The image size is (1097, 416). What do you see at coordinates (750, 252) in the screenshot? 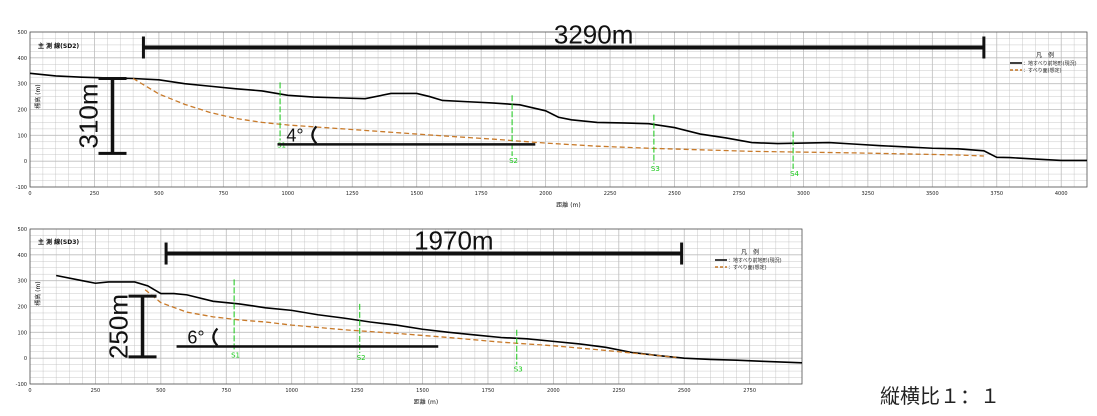
I see `chart-sd3-legend-title: 凡 例` at bounding box center [750, 252].